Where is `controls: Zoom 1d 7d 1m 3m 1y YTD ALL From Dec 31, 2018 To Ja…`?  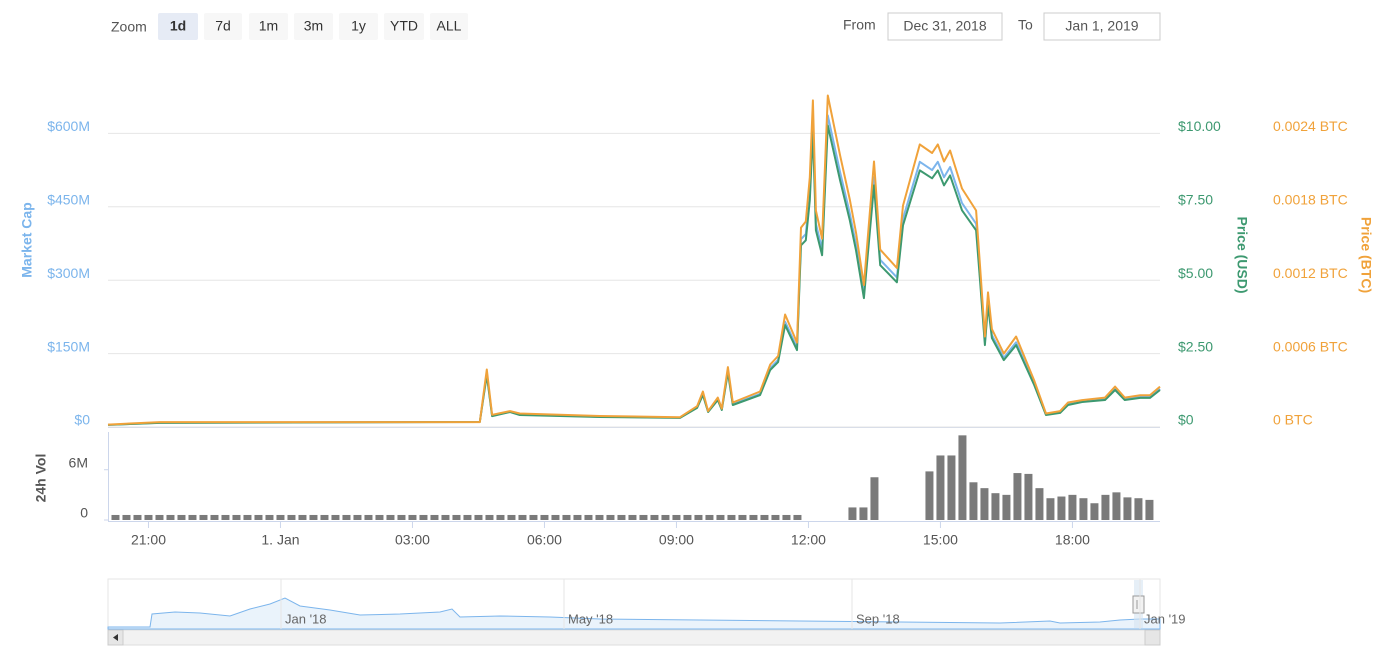
controls: Zoom 1d 7d 1m 3m 1y YTD ALL From Dec 31, 2018 To Ja… is located at coordinates (636, 26).